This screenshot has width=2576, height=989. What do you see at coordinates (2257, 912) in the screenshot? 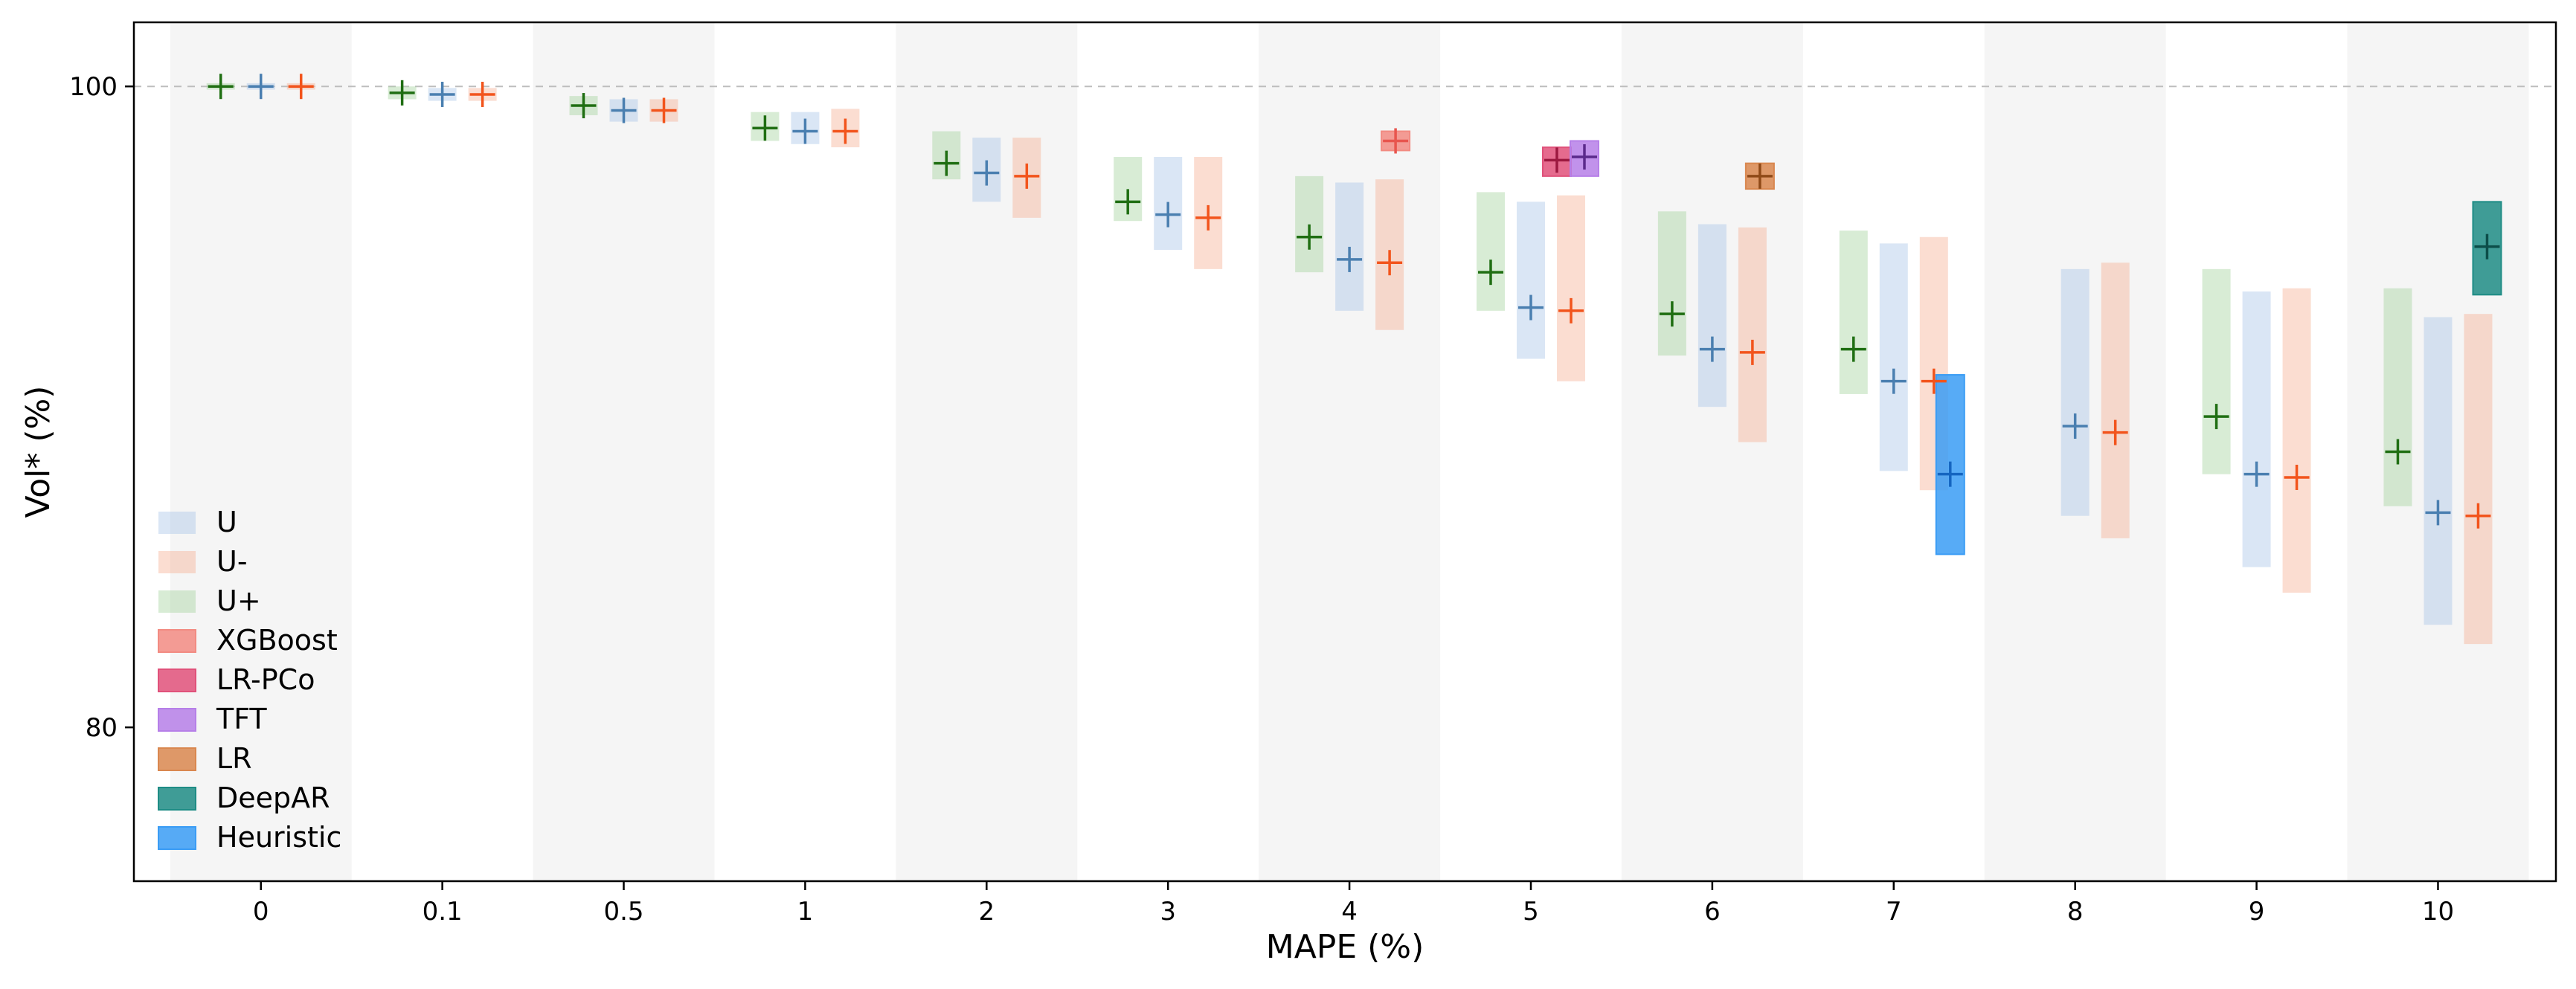
I see `x-tick-label-9: 9` at bounding box center [2257, 912].